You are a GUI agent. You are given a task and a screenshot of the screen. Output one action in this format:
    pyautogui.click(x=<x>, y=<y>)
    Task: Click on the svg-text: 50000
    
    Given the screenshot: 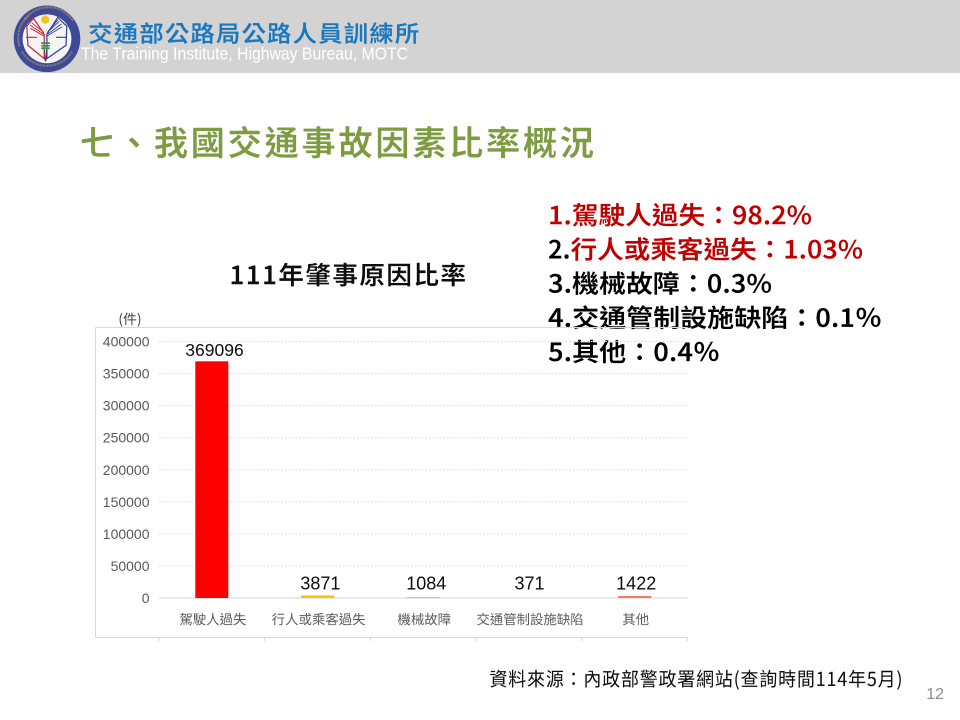 What is the action you would take?
    pyautogui.click(x=130, y=566)
    